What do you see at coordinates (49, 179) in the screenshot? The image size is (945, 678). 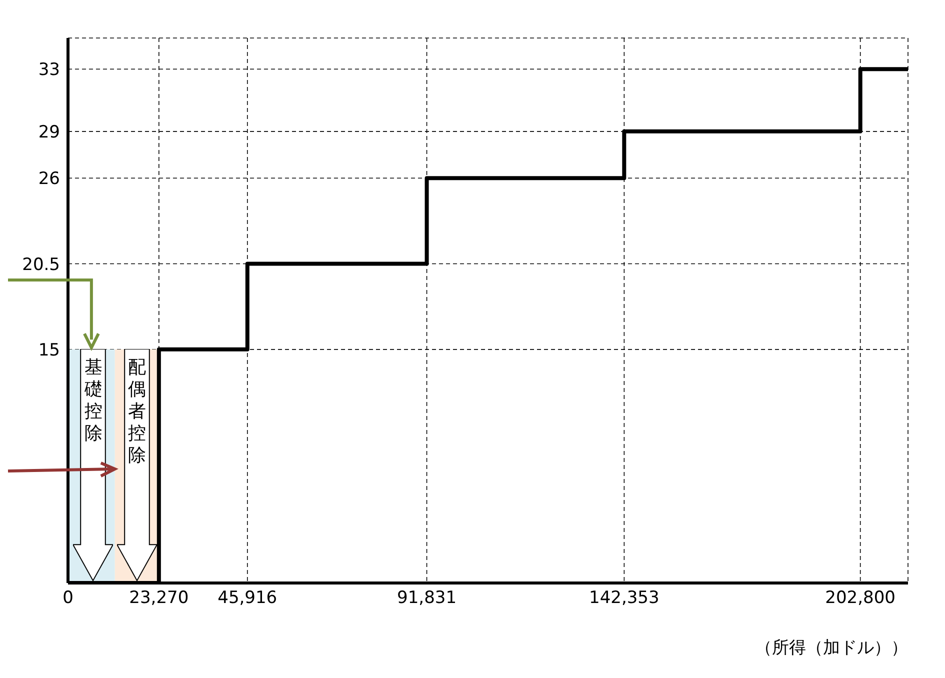 I see `y-tick-label: 26` at bounding box center [49, 179].